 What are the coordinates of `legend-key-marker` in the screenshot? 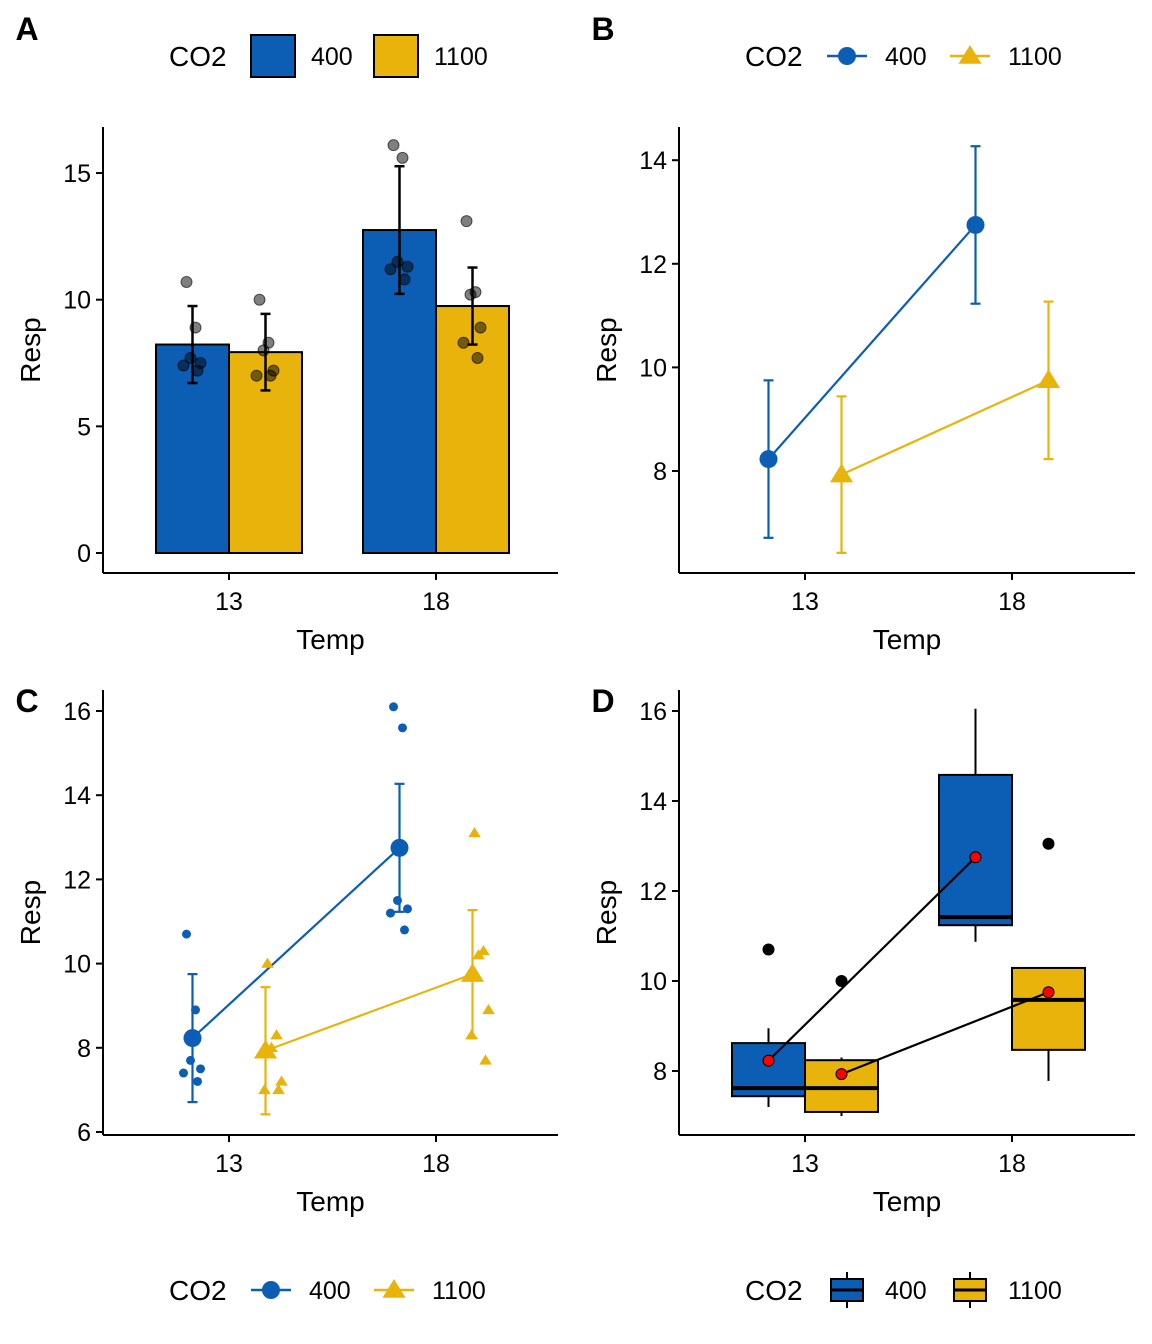 It's located at (271, 1290).